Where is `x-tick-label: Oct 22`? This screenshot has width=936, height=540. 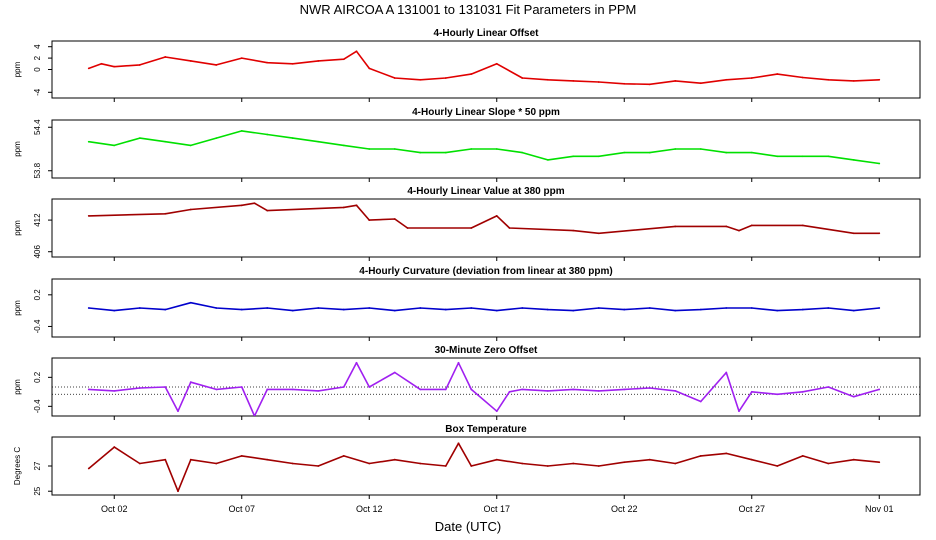 x-tick-label: Oct 22 is located at coordinates (624, 509).